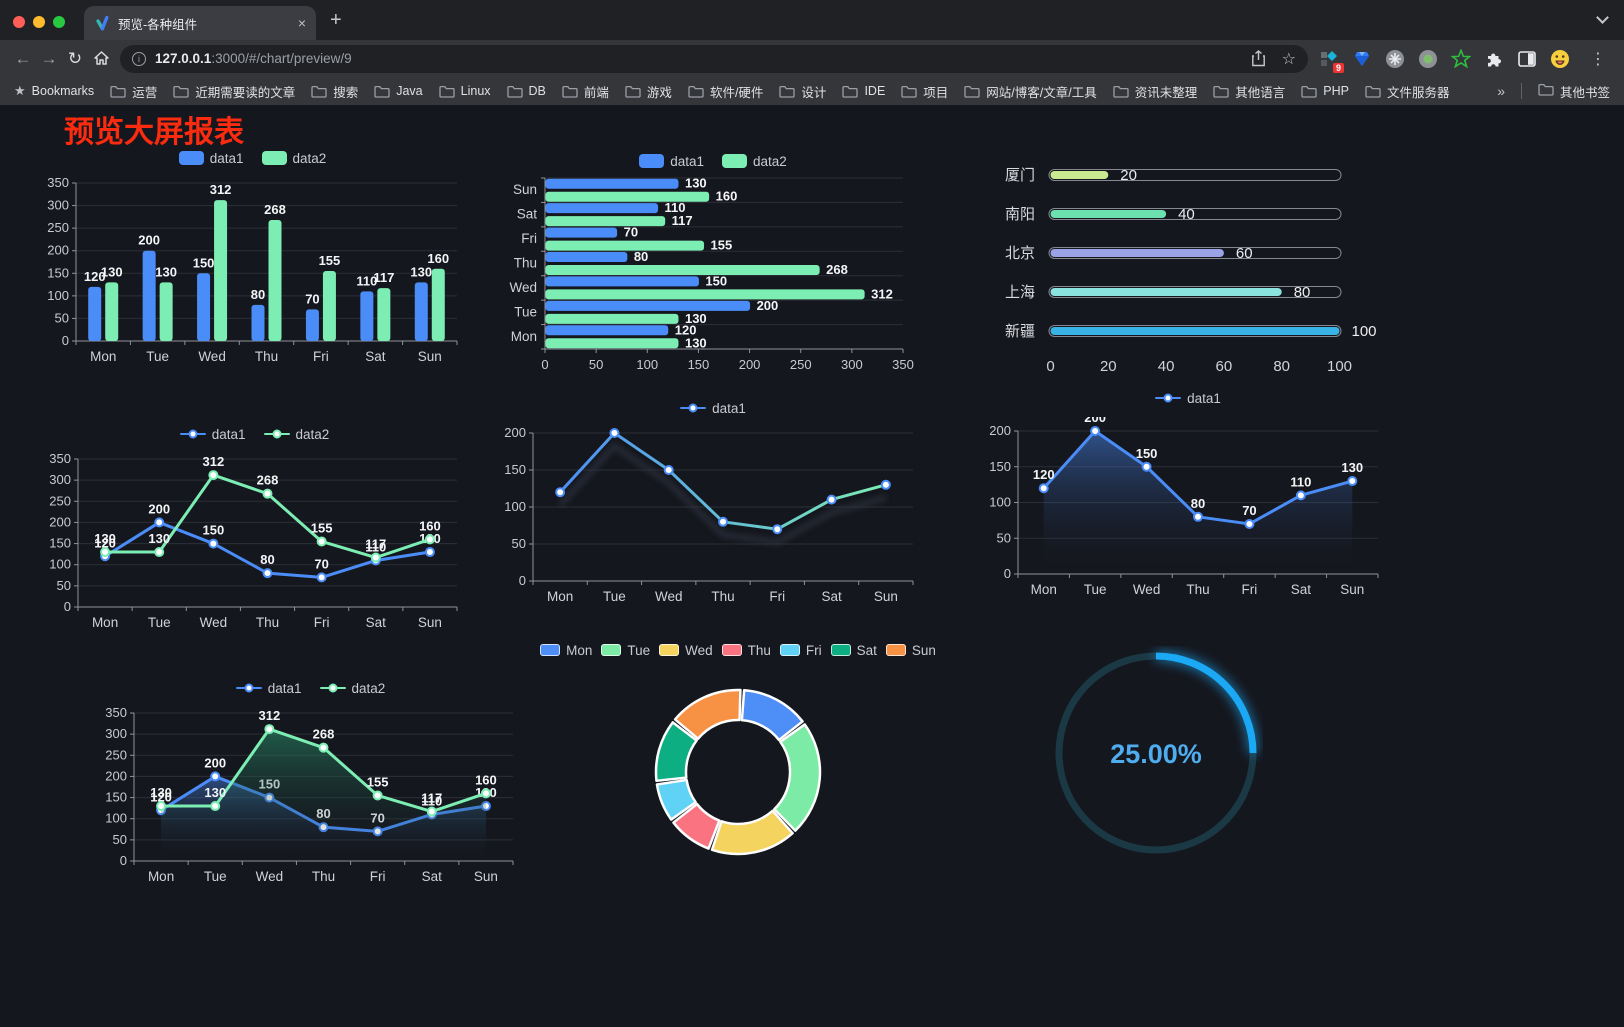 The height and width of the screenshot is (1027, 1624). Describe the element at coordinates (67, 606) in the screenshot. I see `svg-text: 0` at that location.